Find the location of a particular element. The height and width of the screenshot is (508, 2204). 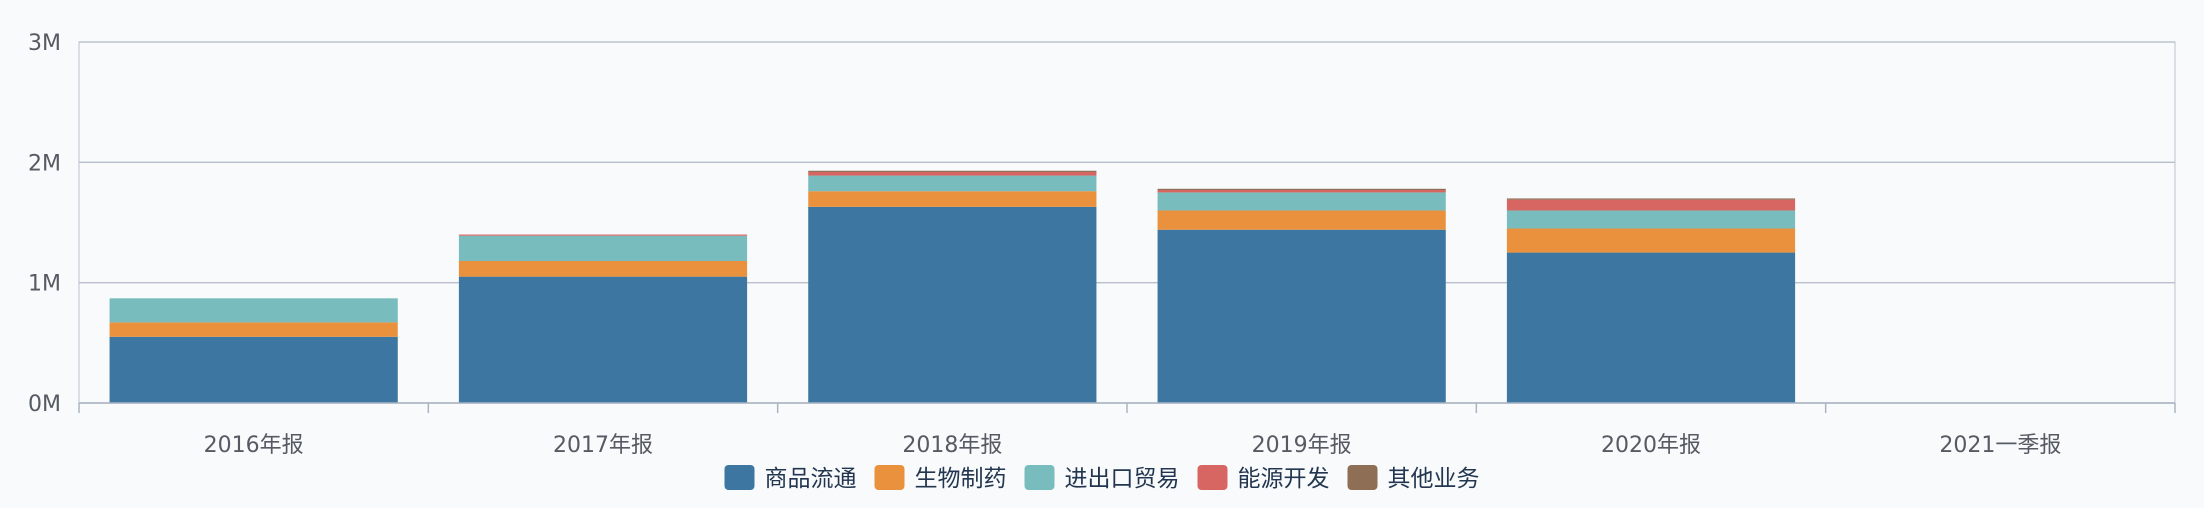

legend-item: 生物制药 is located at coordinates (940, 478).